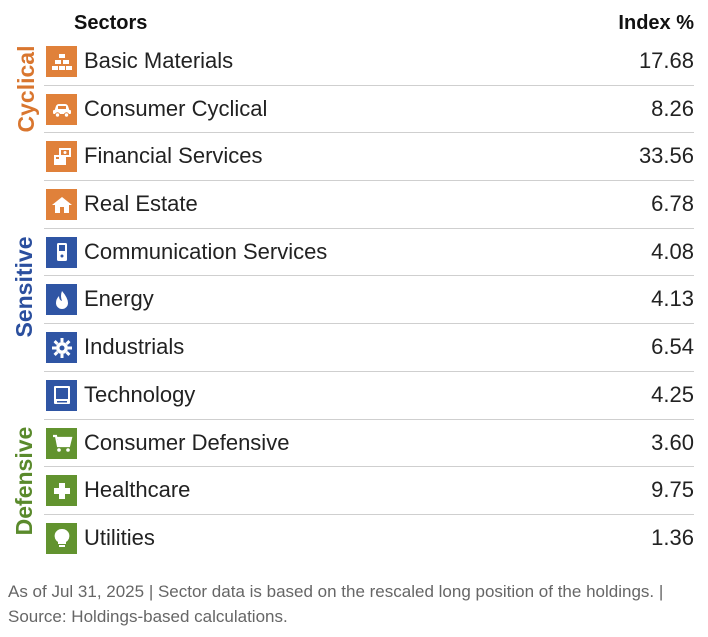 Image resolution: width=708 pixels, height=637 pixels. What do you see at coordinates (173, 156) in the screenshot?
I see `sector-name: Financial Services` at bounding box center [173, 156].